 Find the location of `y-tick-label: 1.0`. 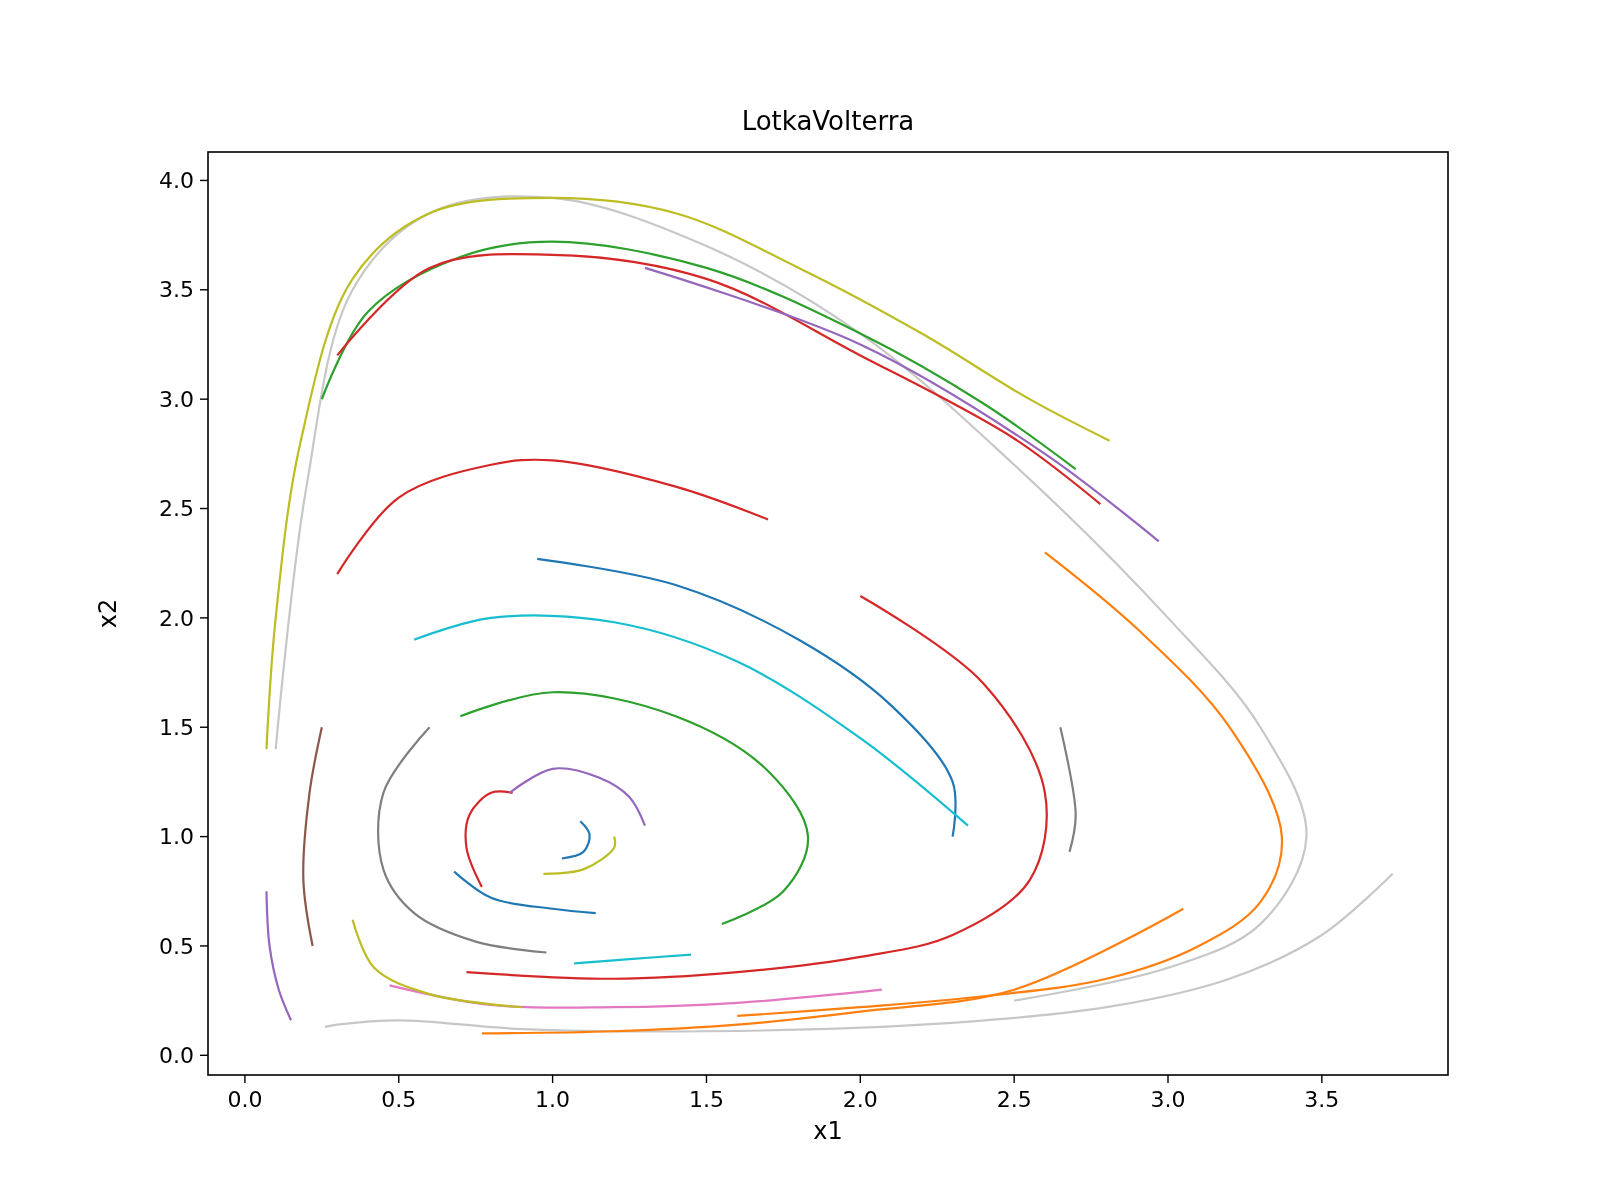

y-tick-label: 1.0 is located at coordinates (176, 837).